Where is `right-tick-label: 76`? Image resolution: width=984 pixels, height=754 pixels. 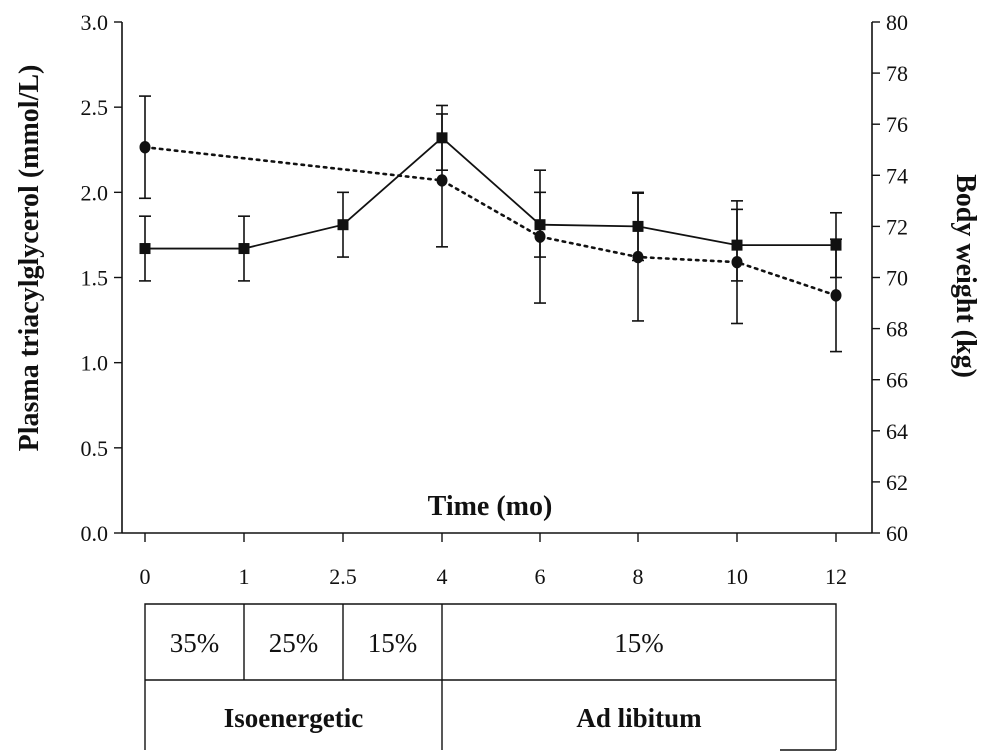 right-tick-label: 76 is located at coordinates (897, 124).